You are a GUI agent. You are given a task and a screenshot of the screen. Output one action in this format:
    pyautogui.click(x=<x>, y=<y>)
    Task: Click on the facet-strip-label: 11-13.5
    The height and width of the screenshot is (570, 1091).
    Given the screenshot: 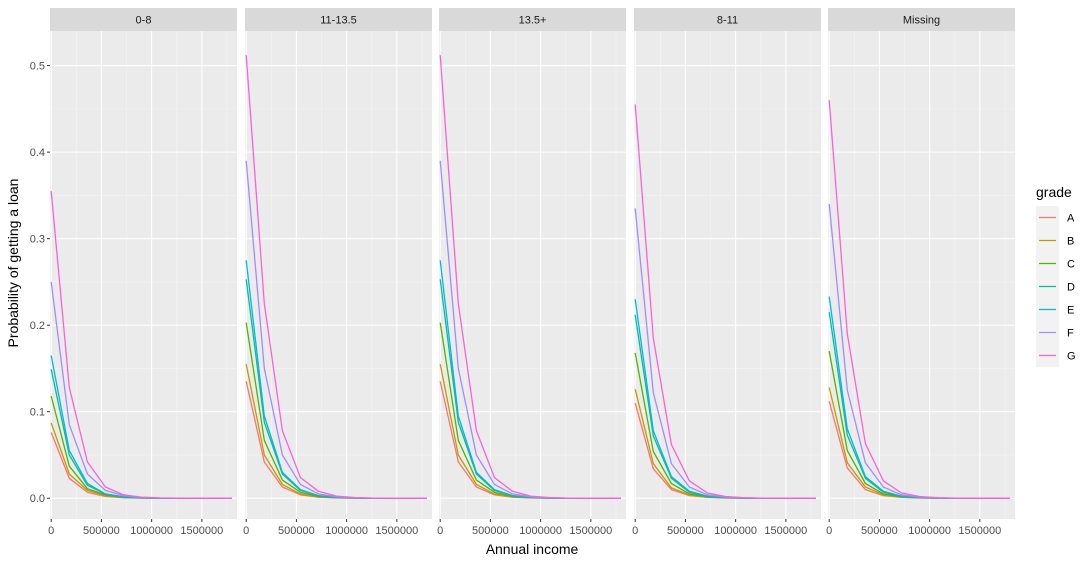 What is the action you would take?
    pyautogui.click(x=338, y=21)
    